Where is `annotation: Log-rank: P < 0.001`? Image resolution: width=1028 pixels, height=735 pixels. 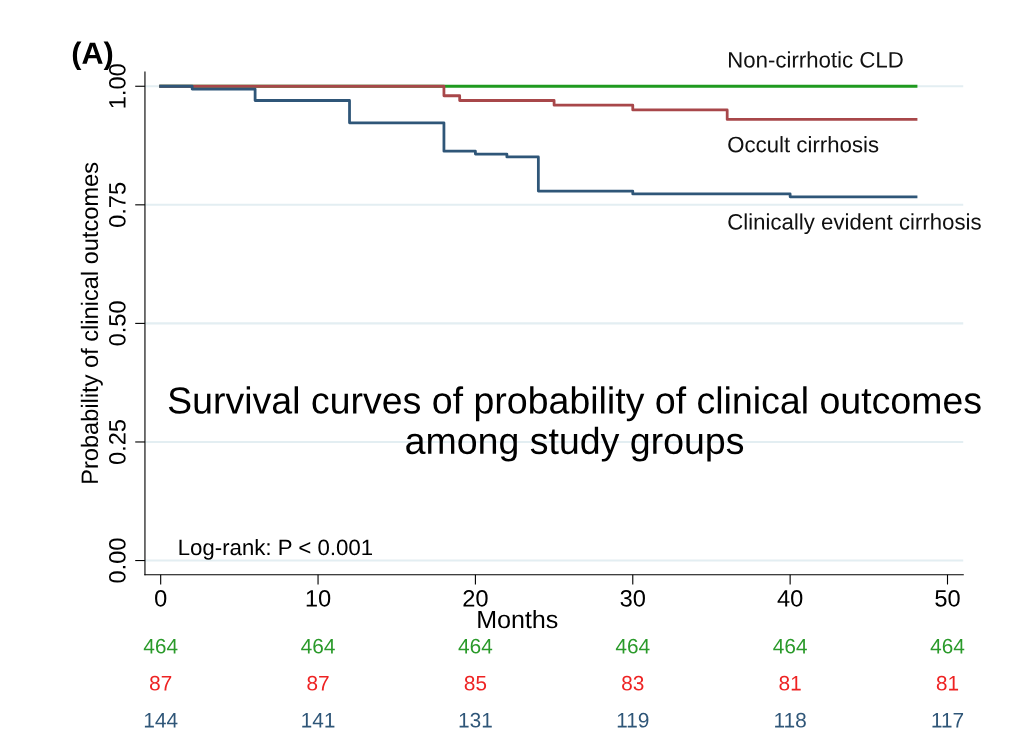 annotation: Log-rank: P < 0.001 is located at coordinates (276, 549).